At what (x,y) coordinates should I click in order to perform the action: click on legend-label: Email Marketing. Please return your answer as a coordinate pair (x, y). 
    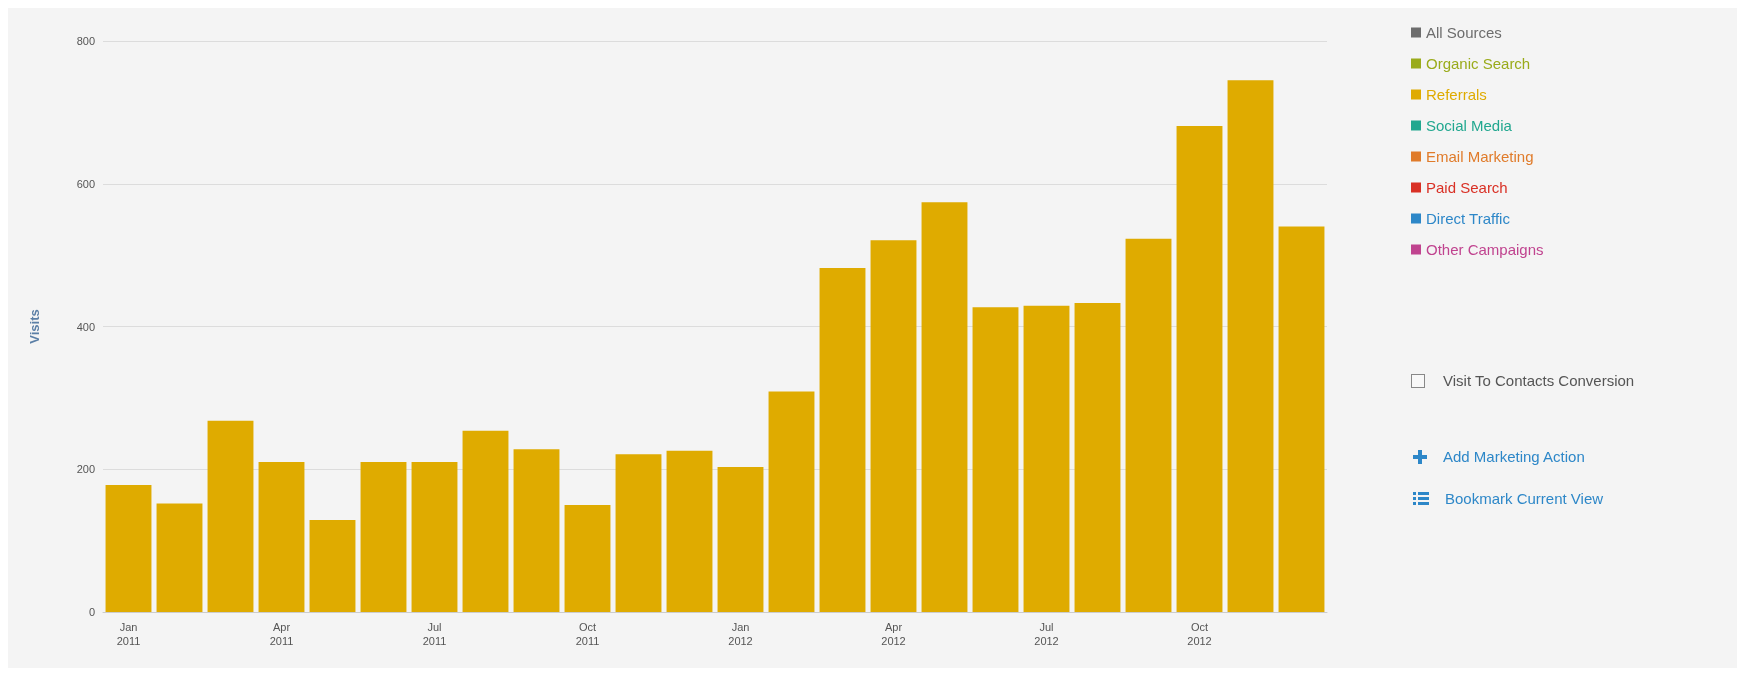
    Looking at the image, I should click on (1480, 156).